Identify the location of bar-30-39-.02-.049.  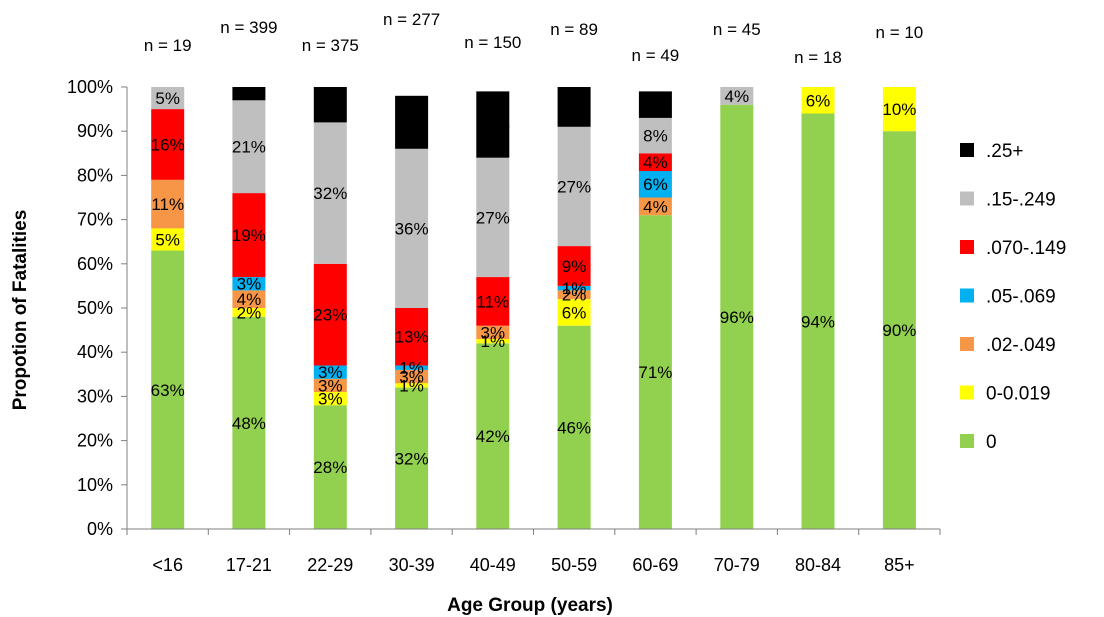
(412, 376).